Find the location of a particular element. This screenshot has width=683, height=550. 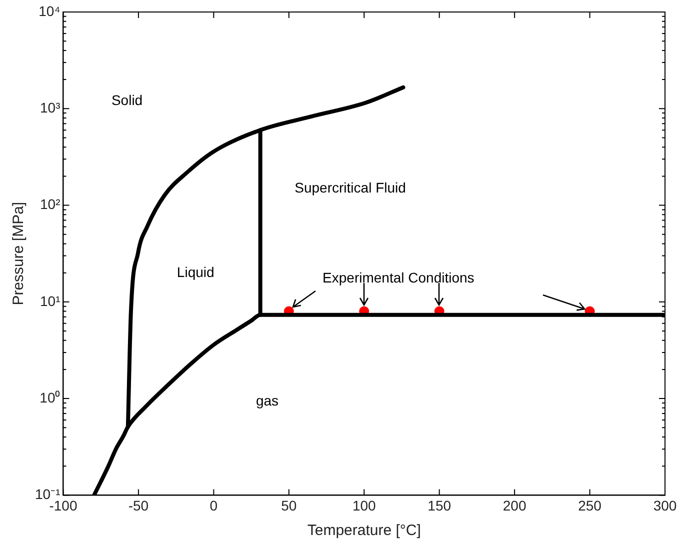

annotation: Solid is located at coordinates (127, 100).